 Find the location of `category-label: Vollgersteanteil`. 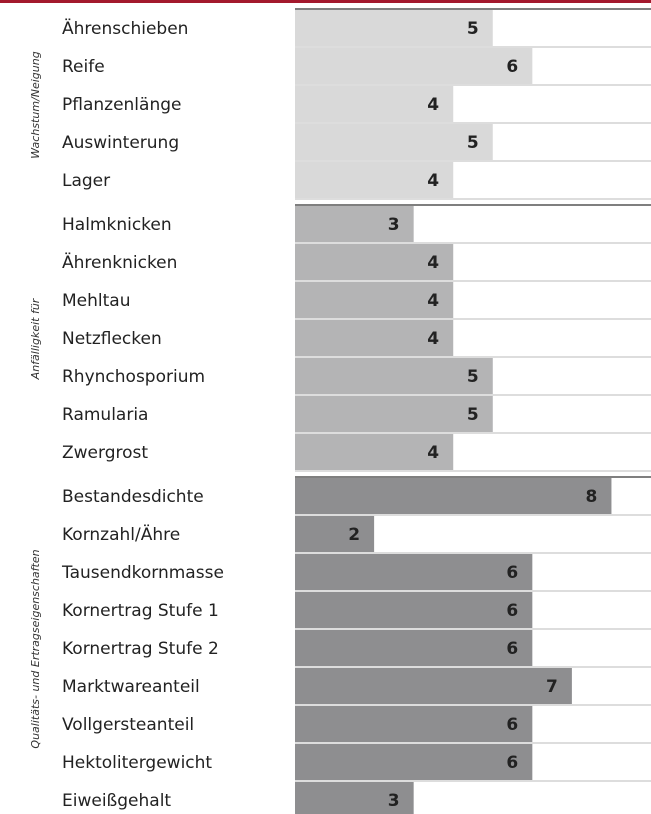

category-label: Vollgersteanteil is located at coordinates (128, 725).